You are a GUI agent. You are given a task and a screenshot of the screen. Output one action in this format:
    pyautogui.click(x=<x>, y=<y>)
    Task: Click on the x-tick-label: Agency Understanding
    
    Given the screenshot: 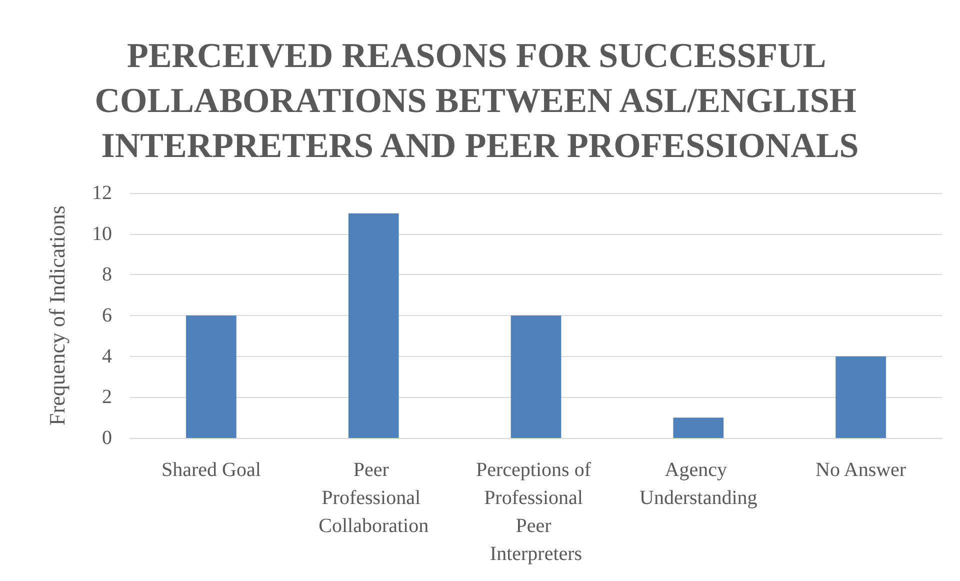 What is the action you would take?
    pyautogui.click(x=699, y=484)
    